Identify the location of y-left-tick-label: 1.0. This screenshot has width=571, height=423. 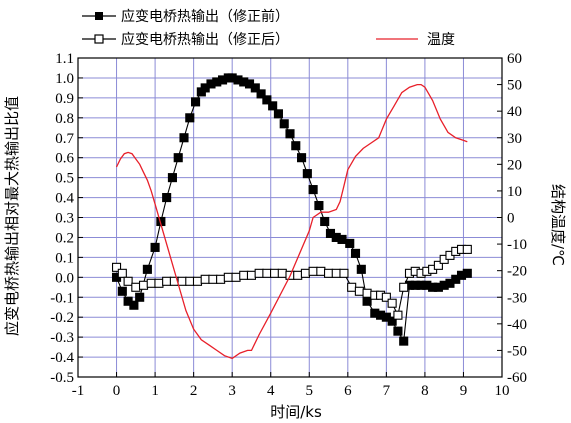
(64, 79).